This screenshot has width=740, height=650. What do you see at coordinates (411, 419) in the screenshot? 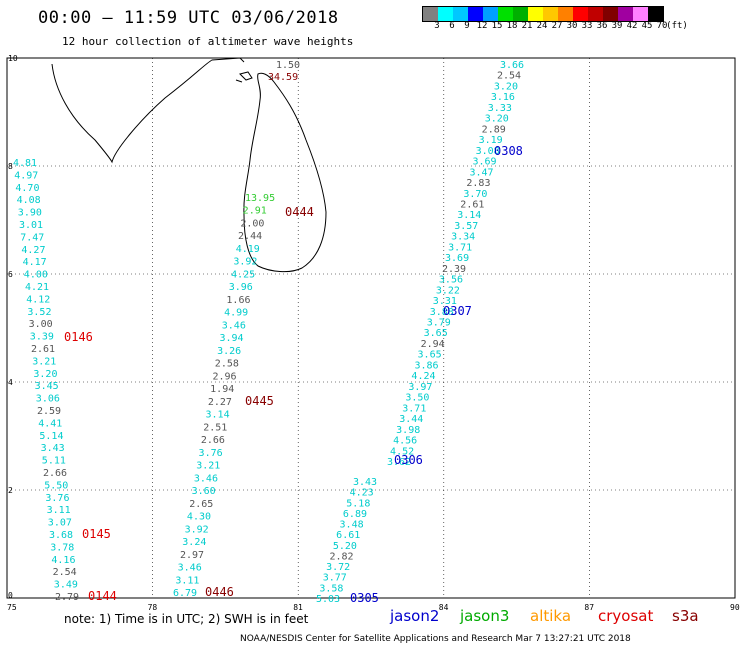
I see `wave-height-value: 3.44` at bounding box center [411, 419].